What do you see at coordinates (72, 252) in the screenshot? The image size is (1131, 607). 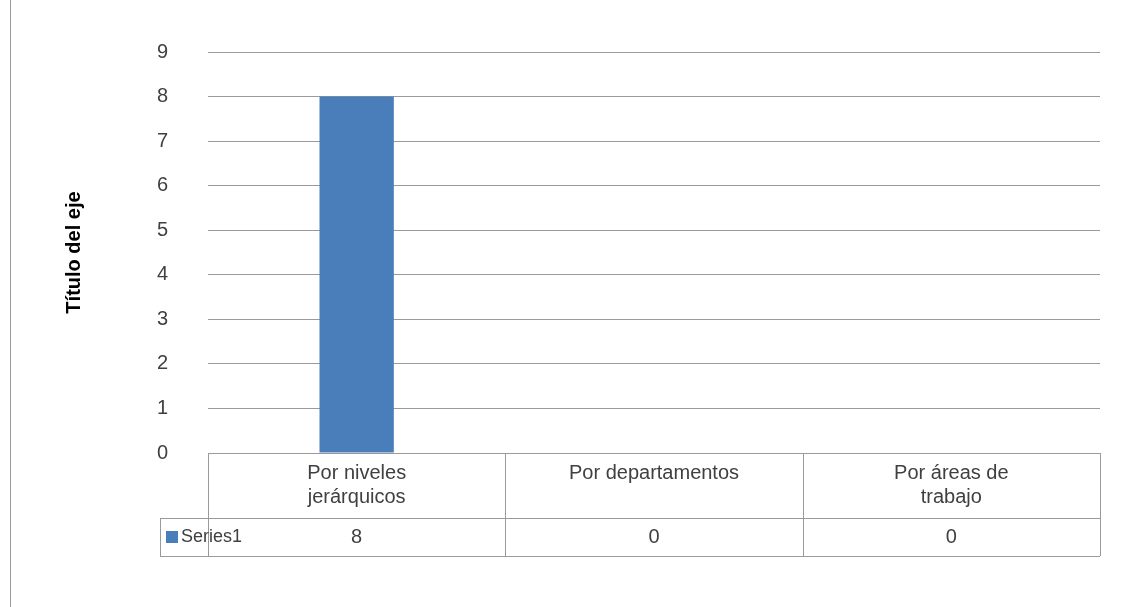 I see `y-axis-title: Título del eje` at bounding box center [72, 252].